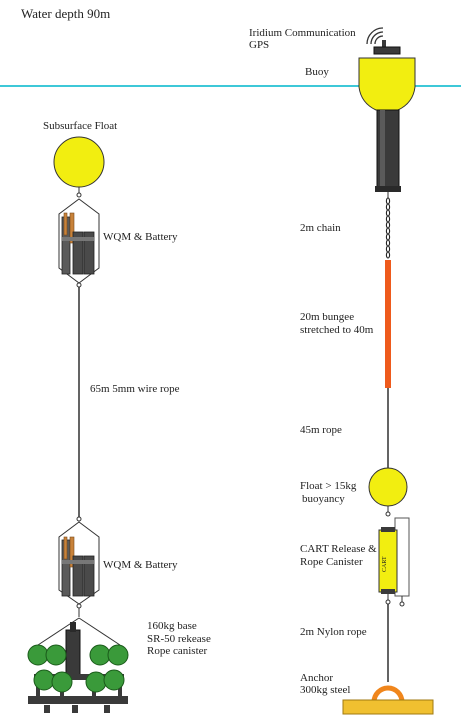 This screenshot has height=720, width=461. What do you see at coordinates (78, 668) in the screenshot?
I see `flotation-spheres` at bounding box center [78, 668].